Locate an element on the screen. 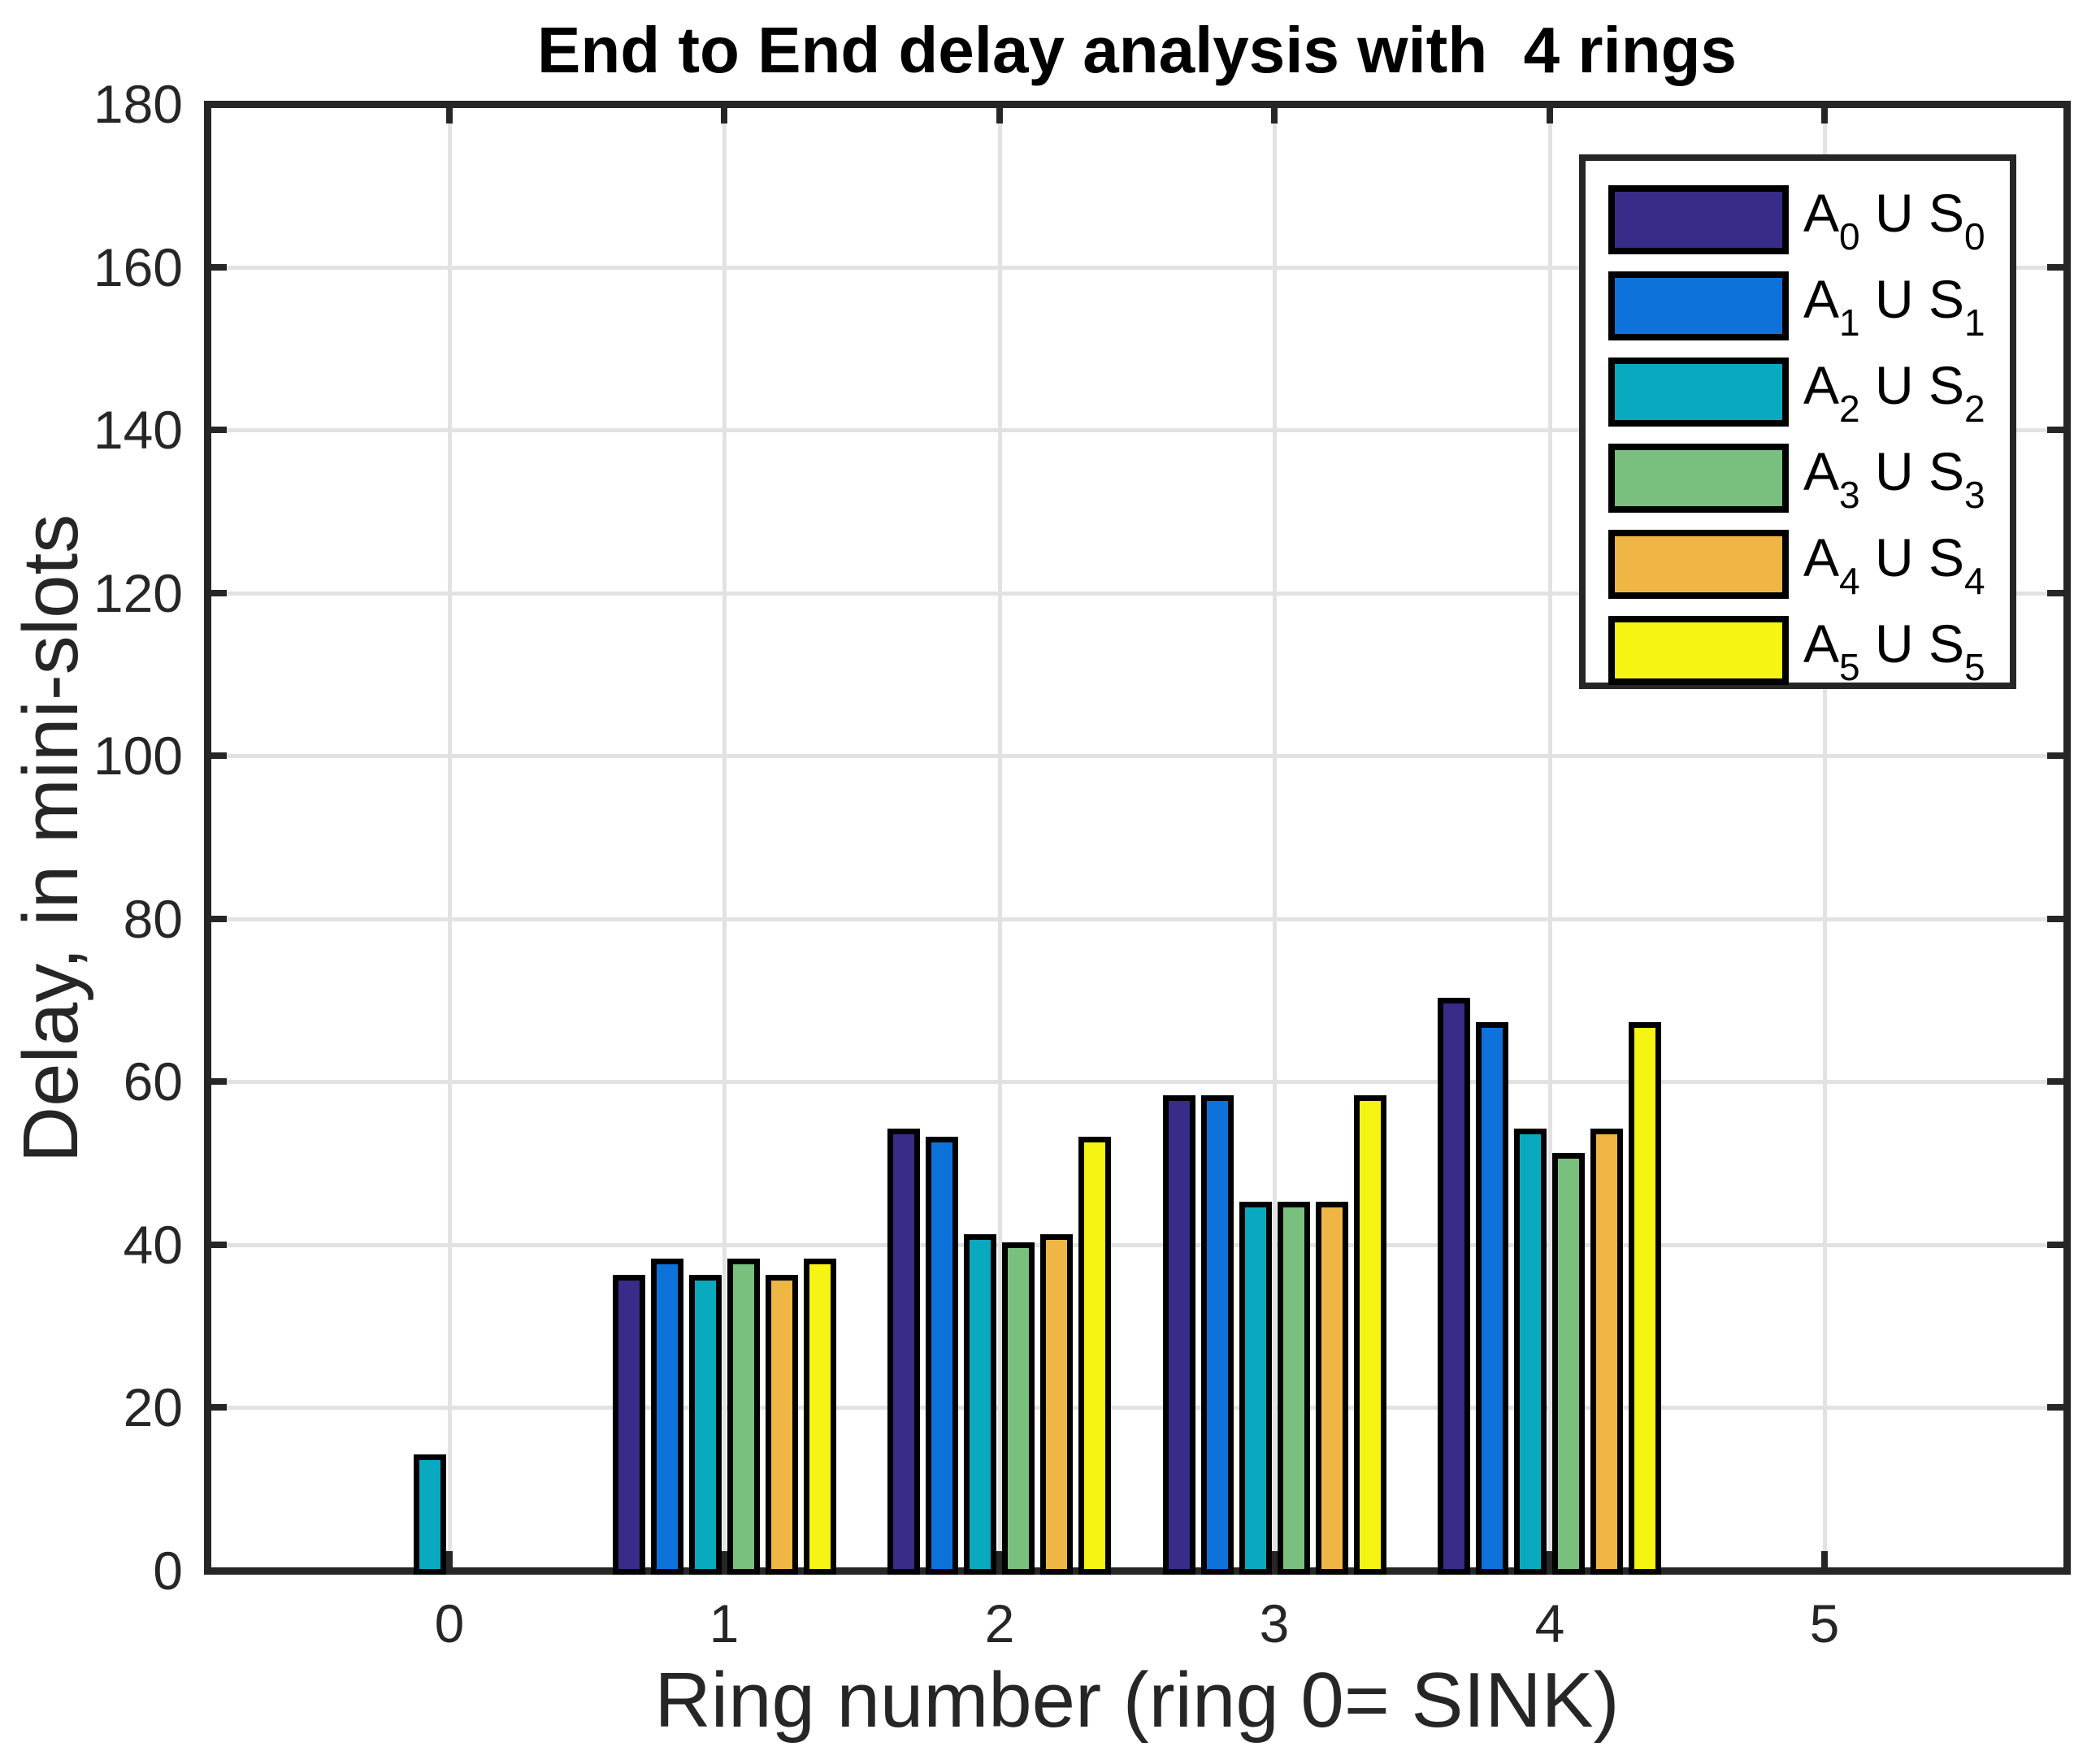 This screenshot has width=2087, height=1764. y-tick-label-20: 20 is located at coordinates (153, 1407).